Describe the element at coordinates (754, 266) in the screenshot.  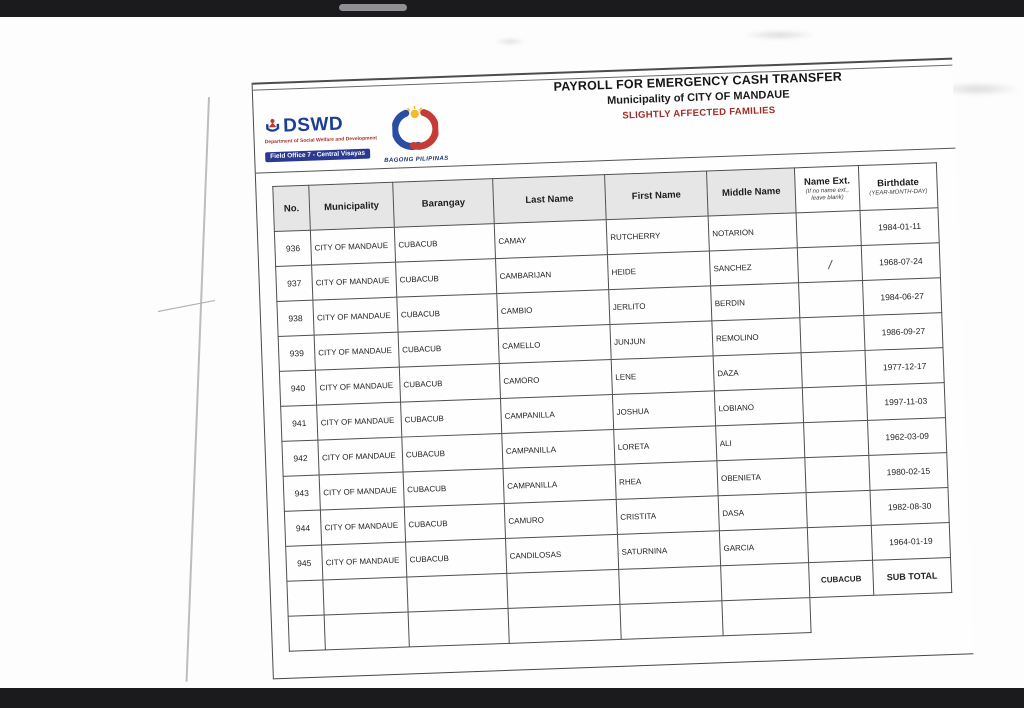
I see `cell-middle-name: SANCHEZ` at that location.